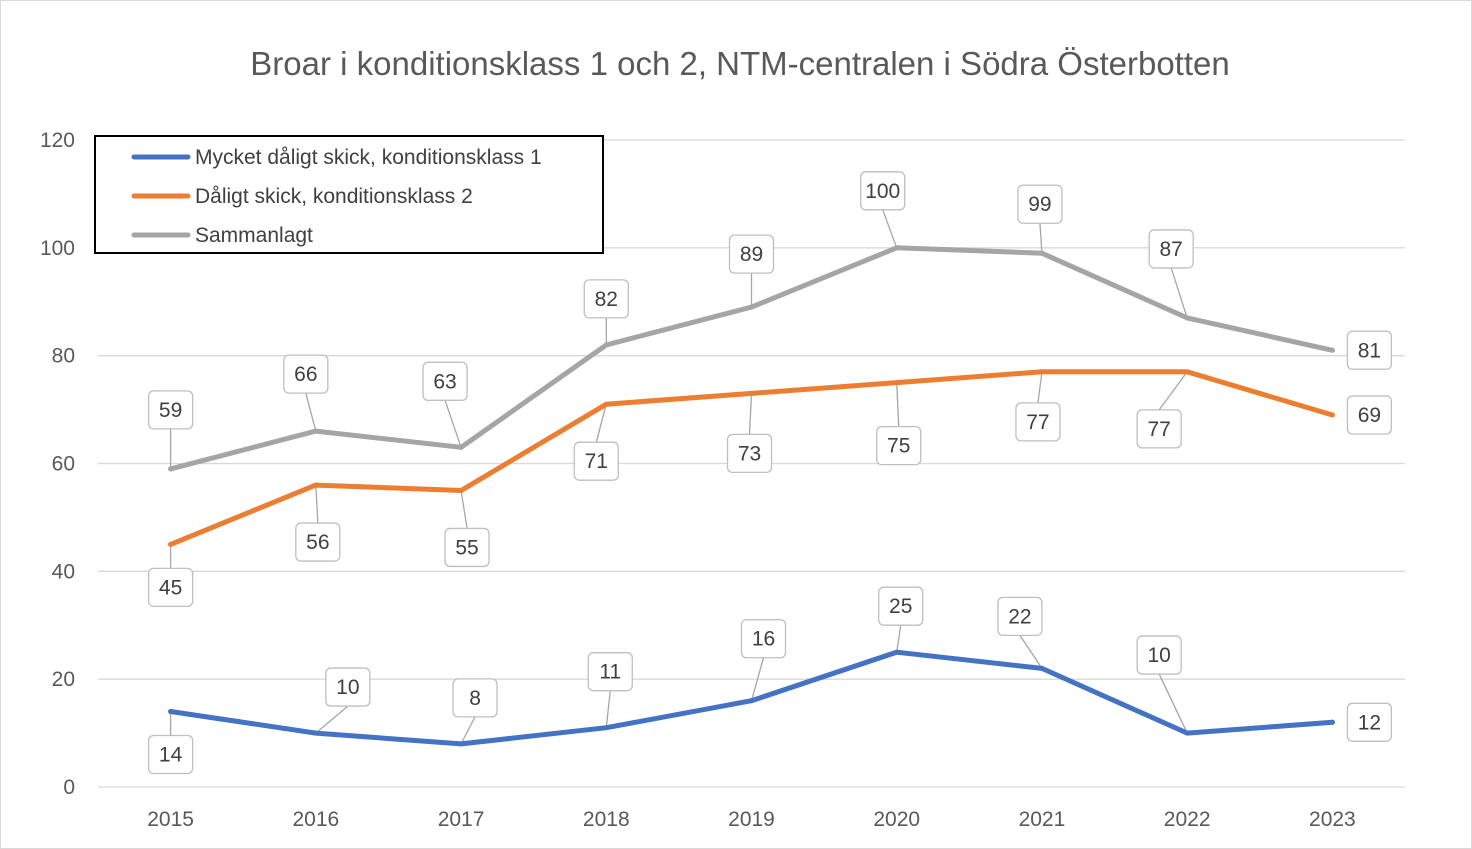  I want to click on data-label: 73, so click(749, 453).